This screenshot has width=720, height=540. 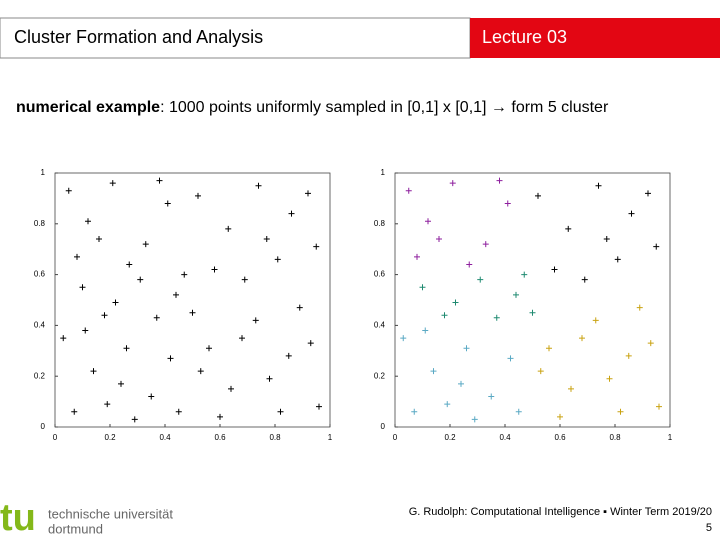 What do you see at coordinates (524, 37) in the screenshot?
I see `lecture-label: Lecture 03` at bounding box center [524, 37].